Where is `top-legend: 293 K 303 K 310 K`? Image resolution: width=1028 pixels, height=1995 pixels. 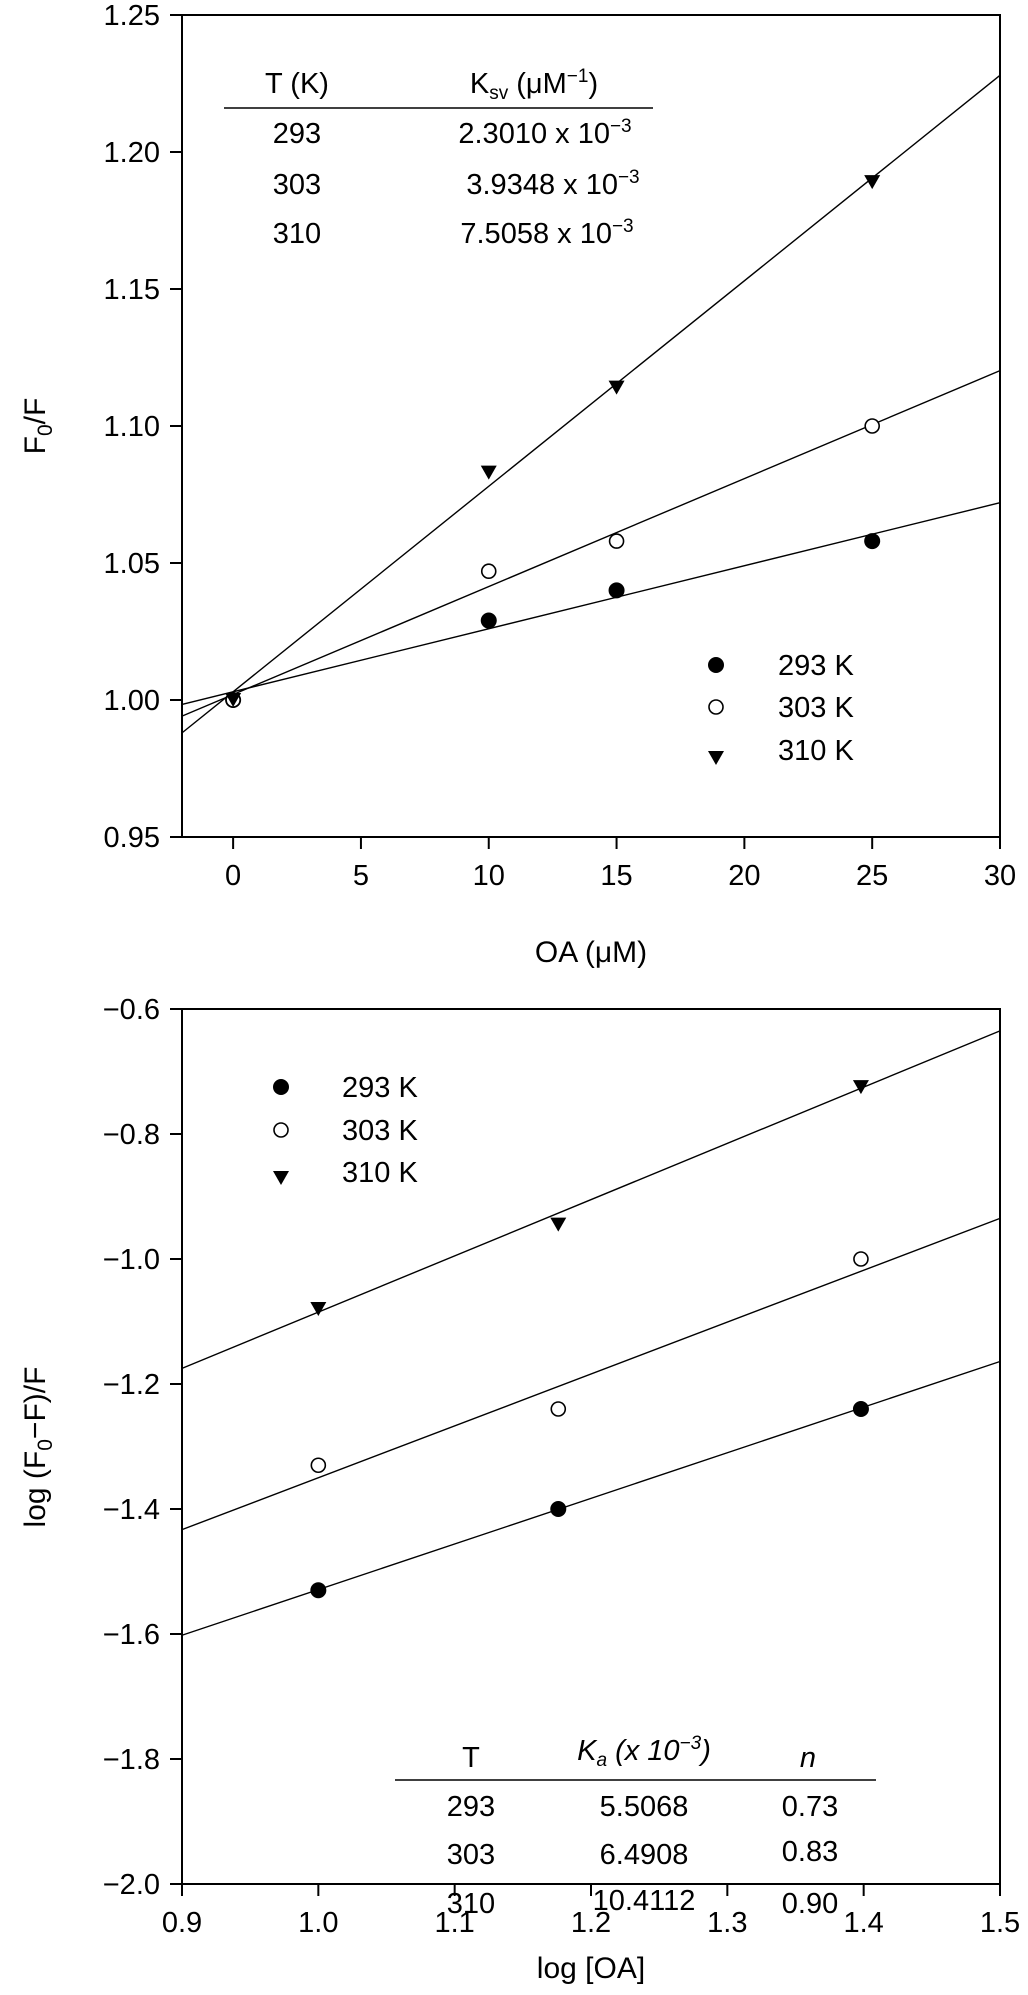 top-legend: 293 K 303 K 310 K is located at coordinates (781, 708).